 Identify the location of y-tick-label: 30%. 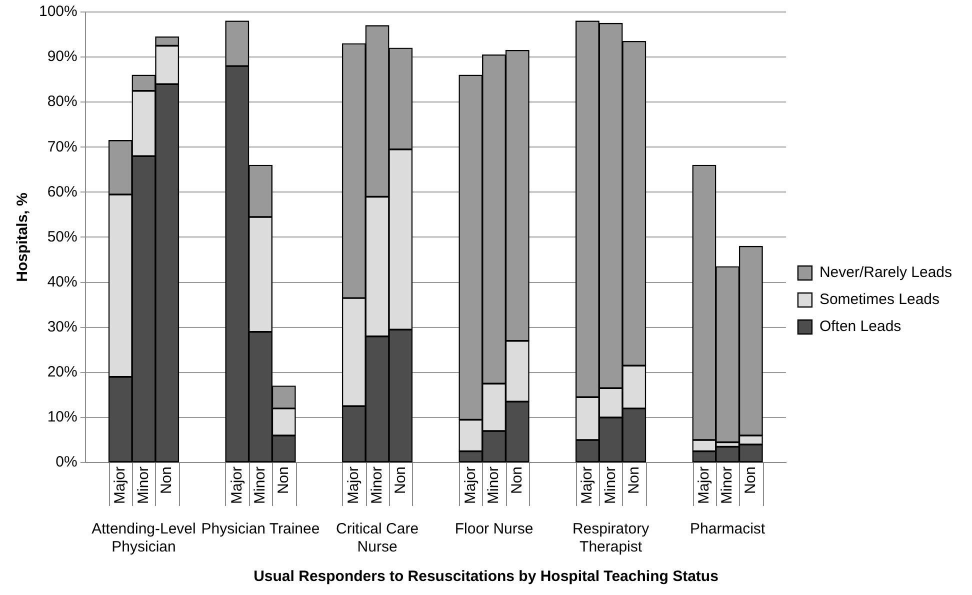
(62, 327).